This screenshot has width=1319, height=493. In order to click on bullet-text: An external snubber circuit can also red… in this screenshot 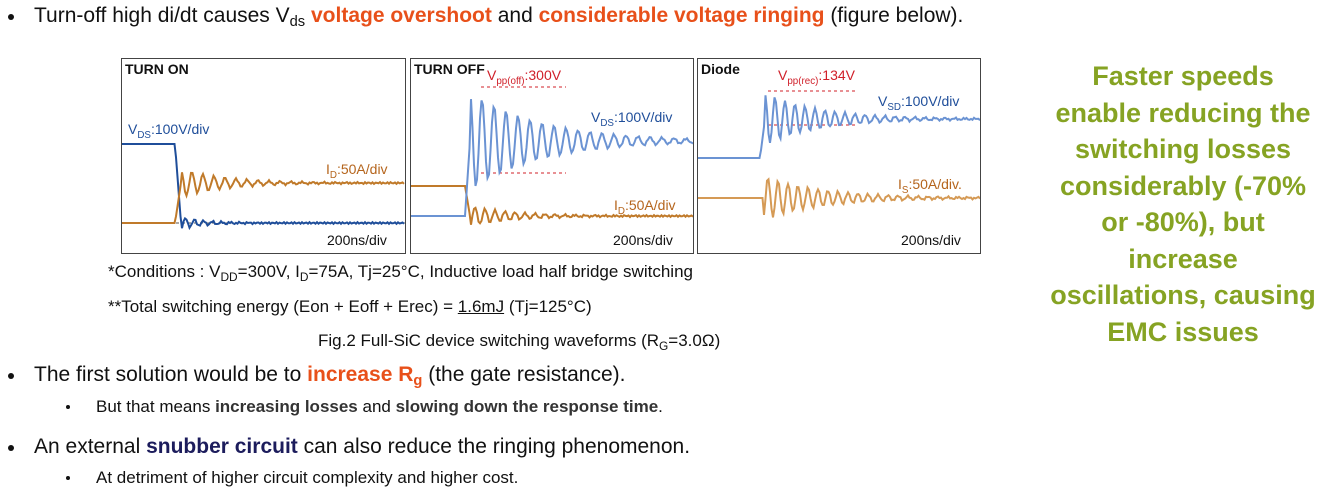, I will do `click(362, 446)`.